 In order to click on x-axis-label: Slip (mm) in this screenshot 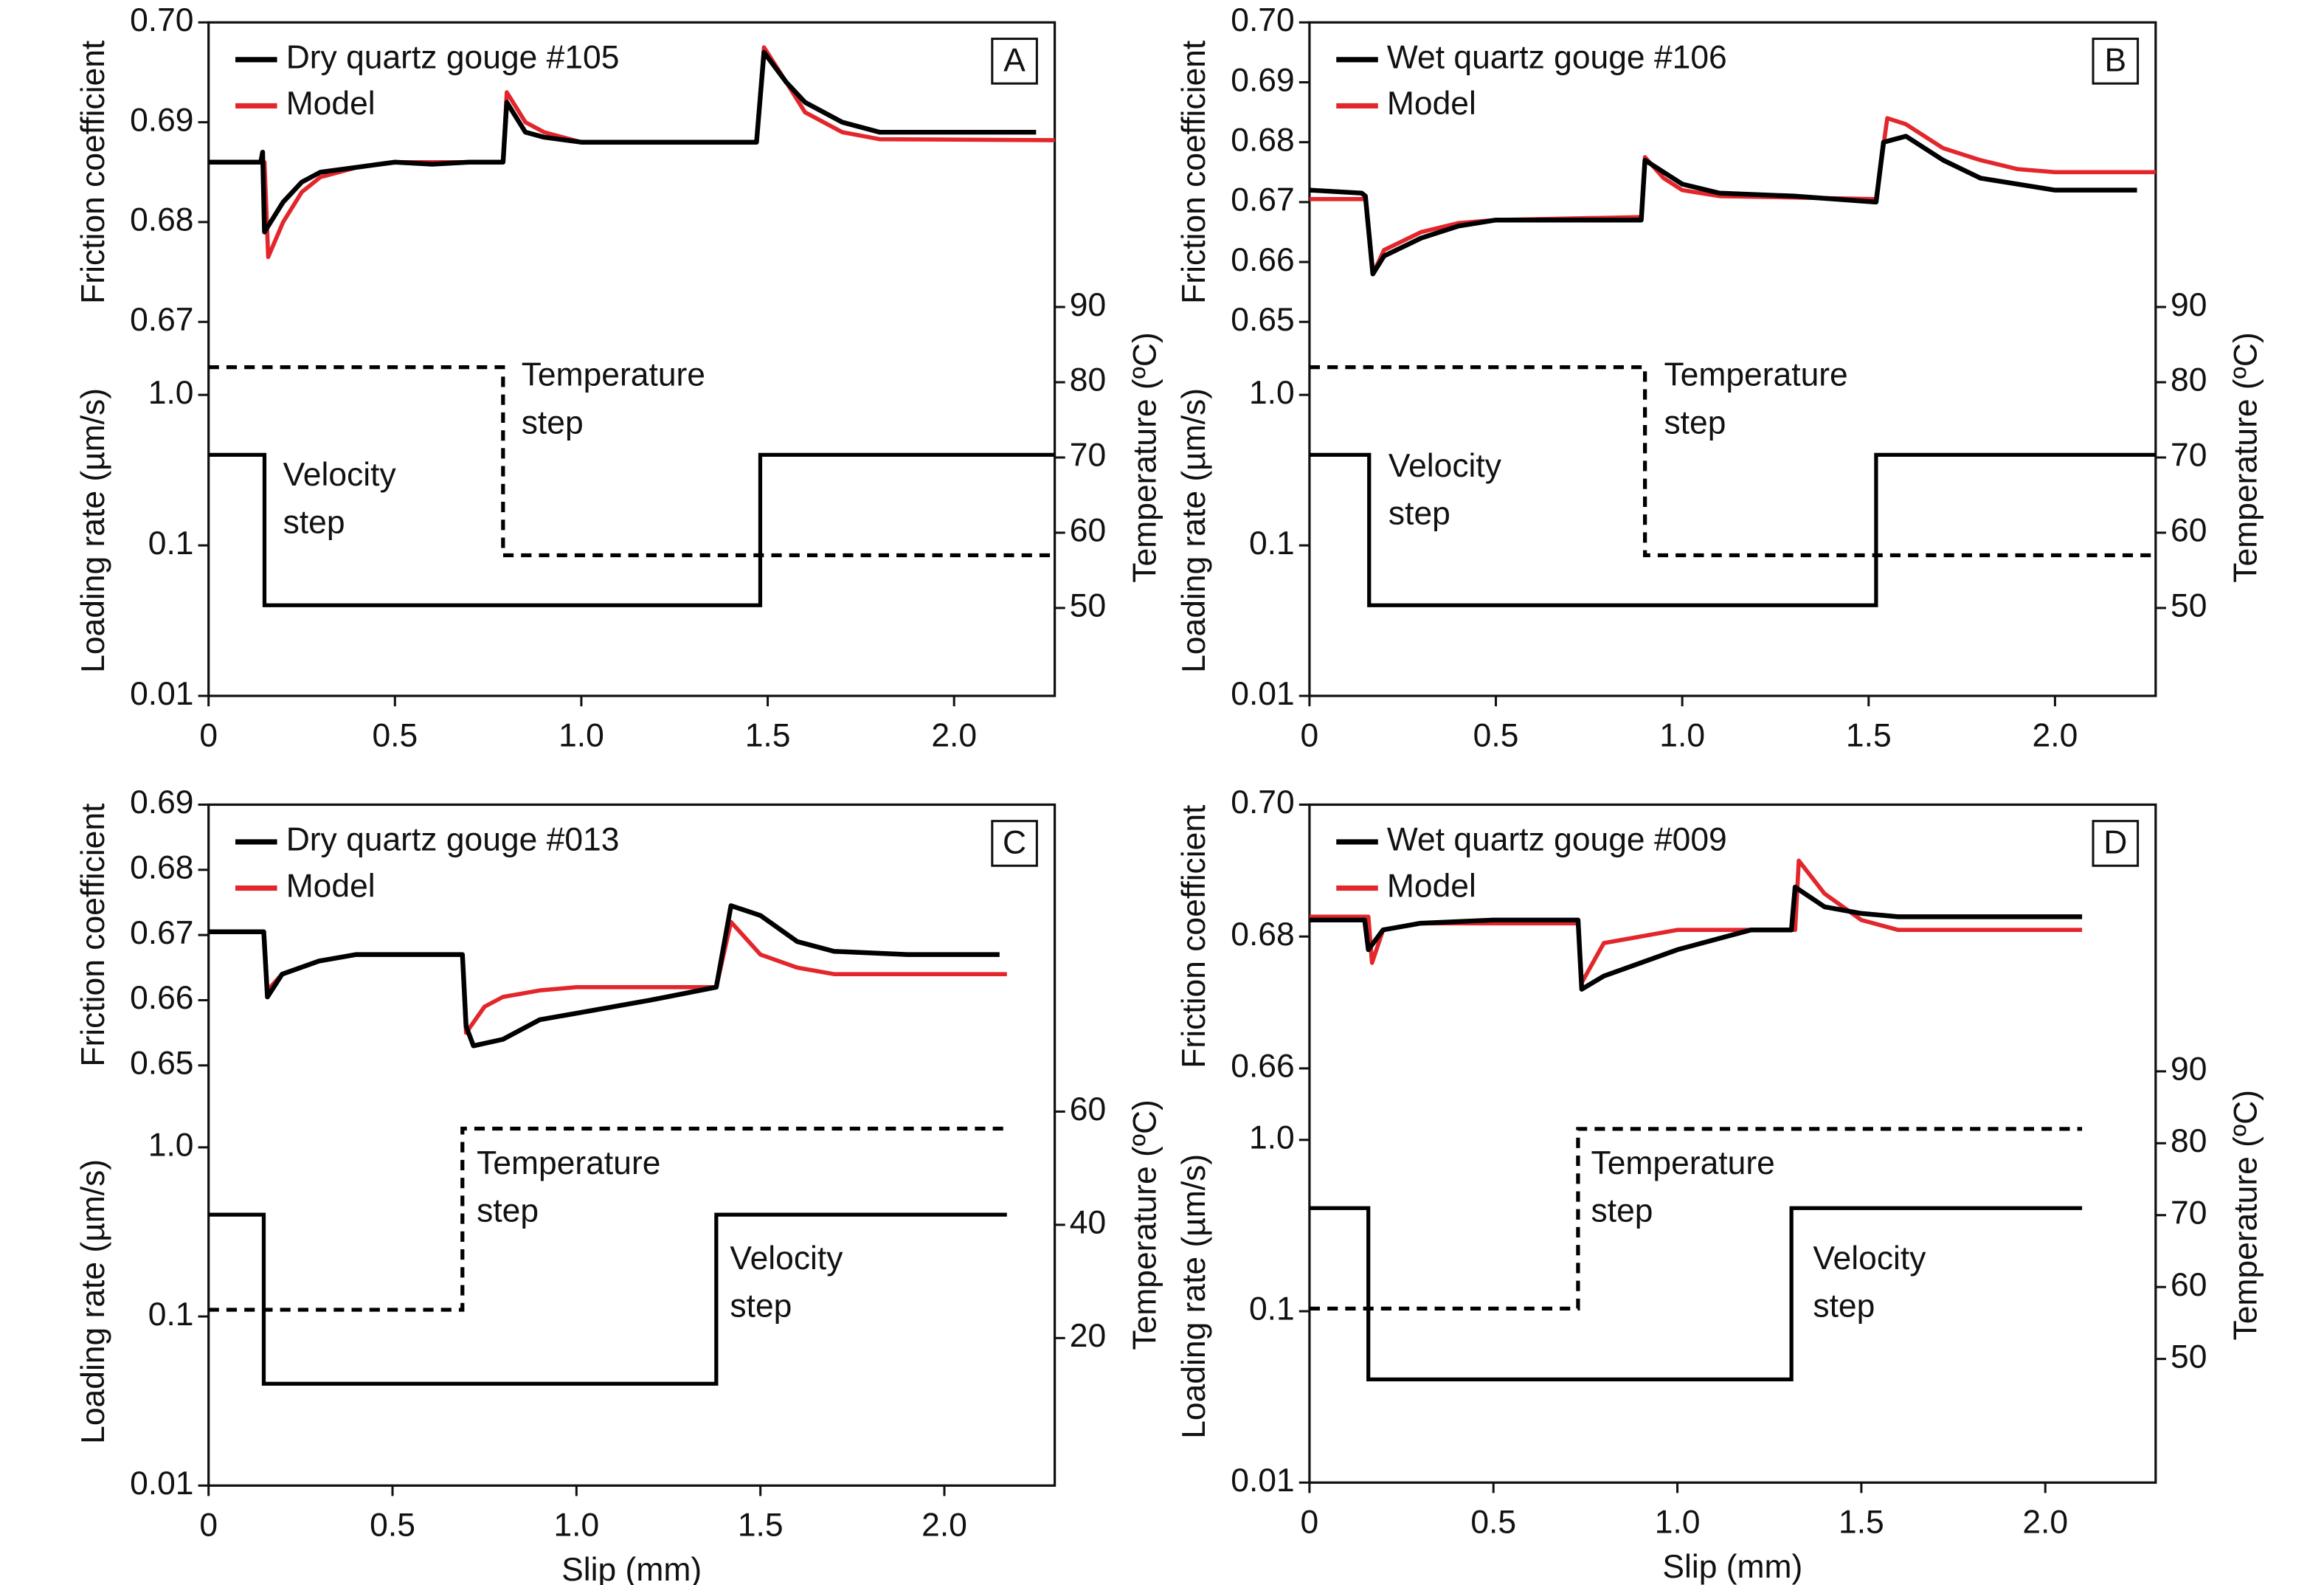, I will do `click(1732, 1567)`.